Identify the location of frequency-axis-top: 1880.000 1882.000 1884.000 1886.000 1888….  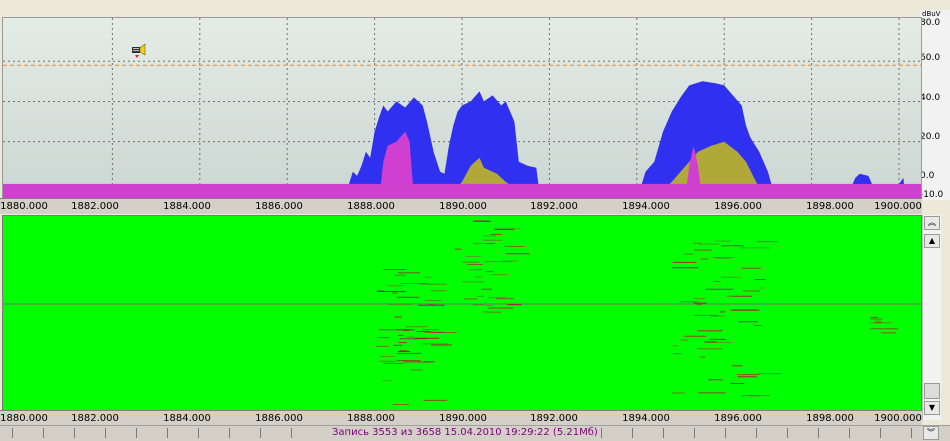
(461, 206).